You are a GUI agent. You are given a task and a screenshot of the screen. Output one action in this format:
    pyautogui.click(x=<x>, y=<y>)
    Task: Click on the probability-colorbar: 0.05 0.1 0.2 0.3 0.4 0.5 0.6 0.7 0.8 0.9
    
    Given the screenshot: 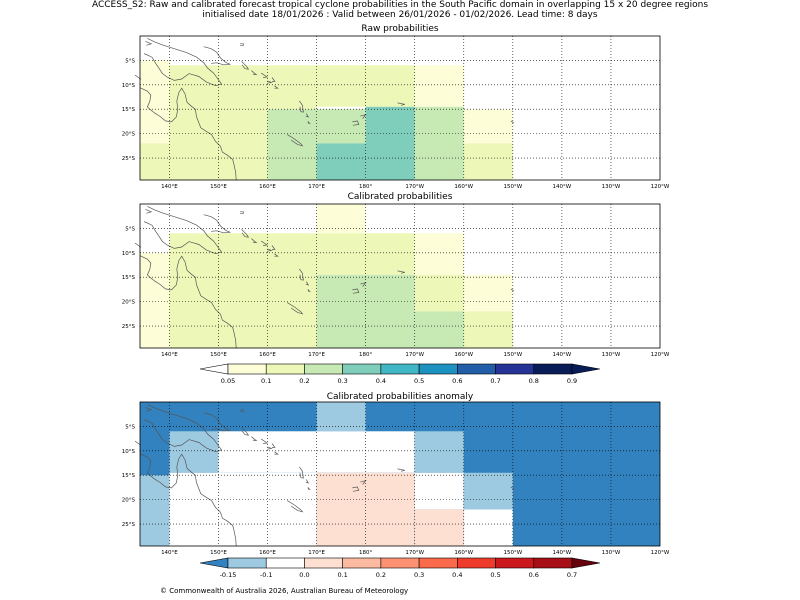 What is the action you would take?
    pyautogui.click(x=400, y=374)
    